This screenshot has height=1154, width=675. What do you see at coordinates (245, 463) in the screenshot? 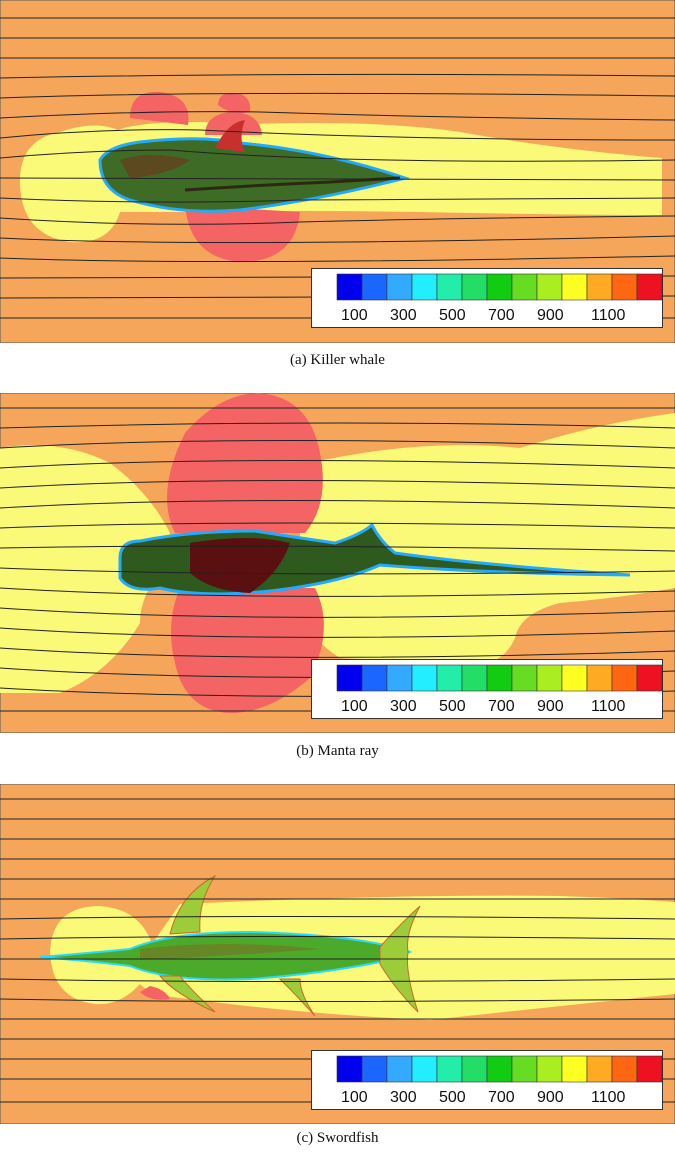
I see `red-region-top` at bounding box center [245, 463].